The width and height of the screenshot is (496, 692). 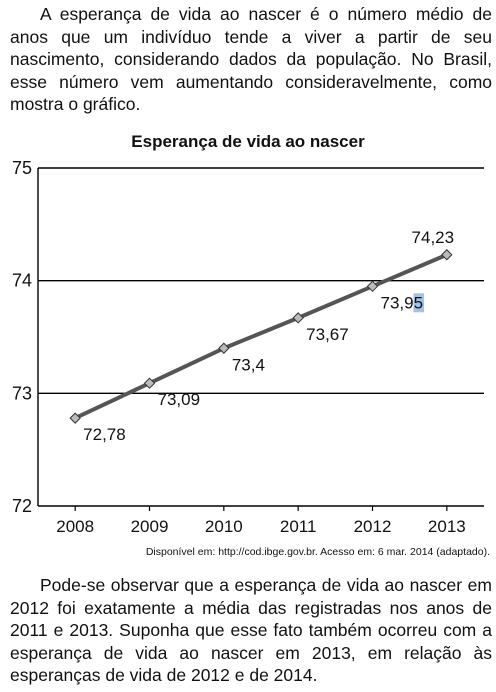 What do you see at coordinates (433, 237) in the screenshot?
I see `data-label: 74,23` at bounding box center [433, 237].